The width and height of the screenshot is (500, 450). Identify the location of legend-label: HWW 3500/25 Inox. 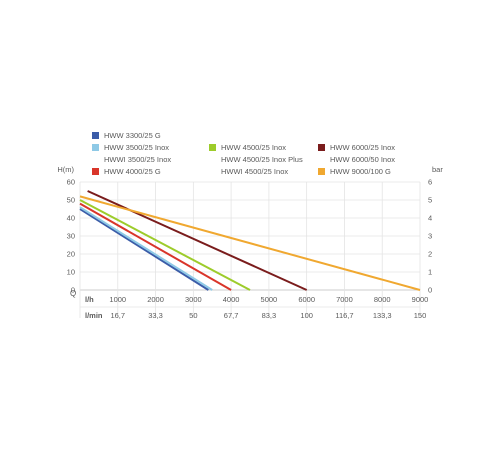
(137, 147).